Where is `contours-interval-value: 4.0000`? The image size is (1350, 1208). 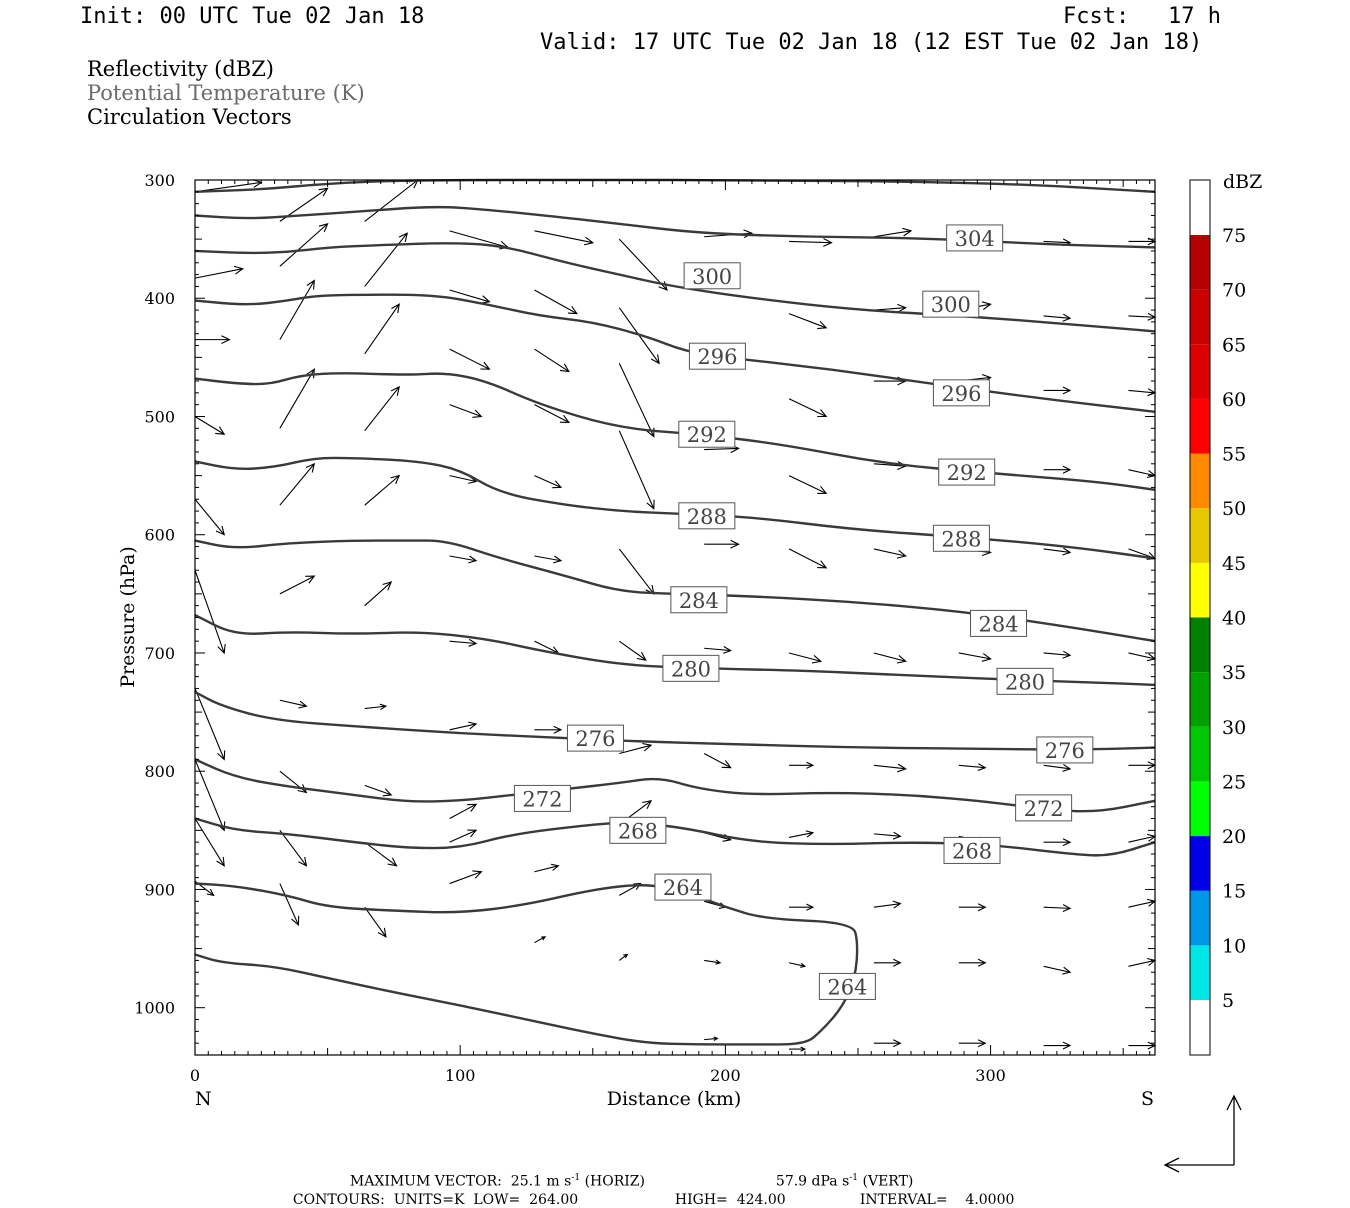 contours-interval-value: 4.0000 is located at coordinates (990, 1200).